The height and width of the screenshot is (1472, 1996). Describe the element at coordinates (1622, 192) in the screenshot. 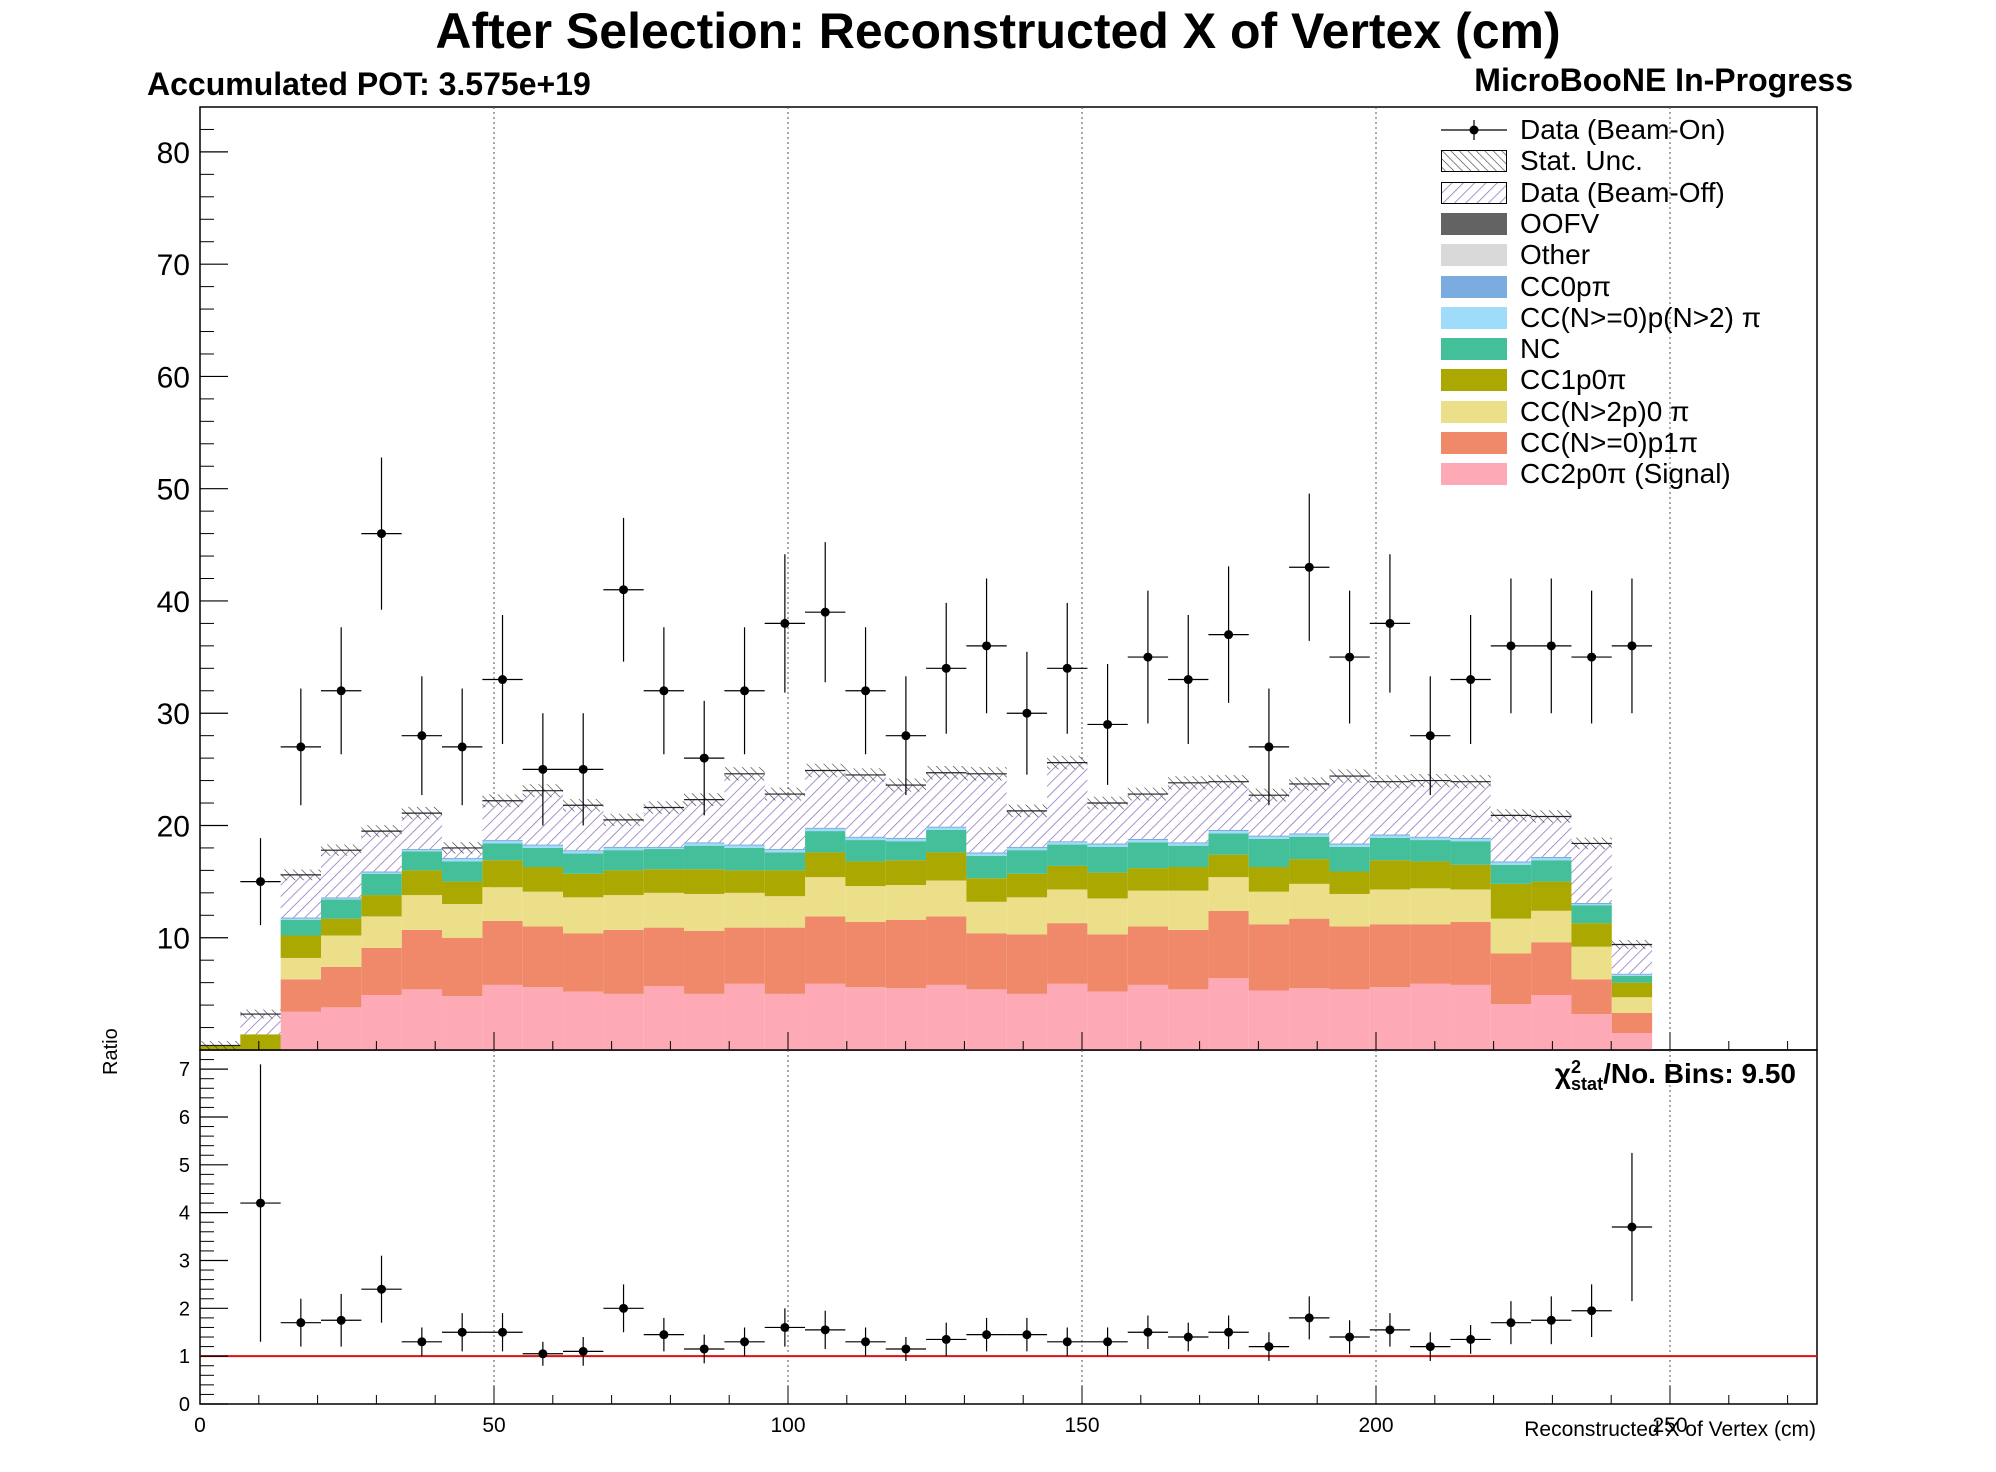

I see `legend-label: Data (Beam-Off)` at that location.